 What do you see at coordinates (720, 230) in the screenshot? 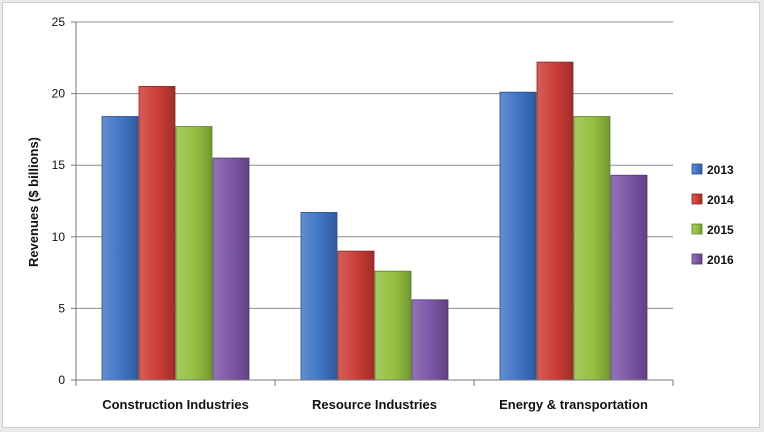
I see `legend-label-2015: 2015` at bounding box center [720, 230].